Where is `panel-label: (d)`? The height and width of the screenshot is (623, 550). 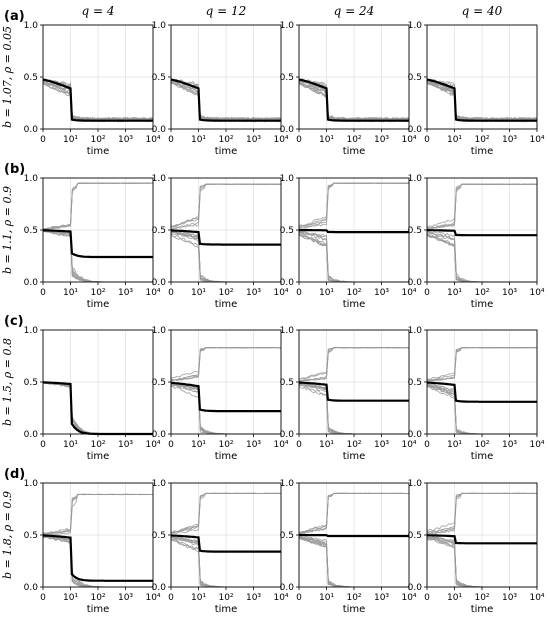 panel-label: (d) is located at coordinates (14, 474).